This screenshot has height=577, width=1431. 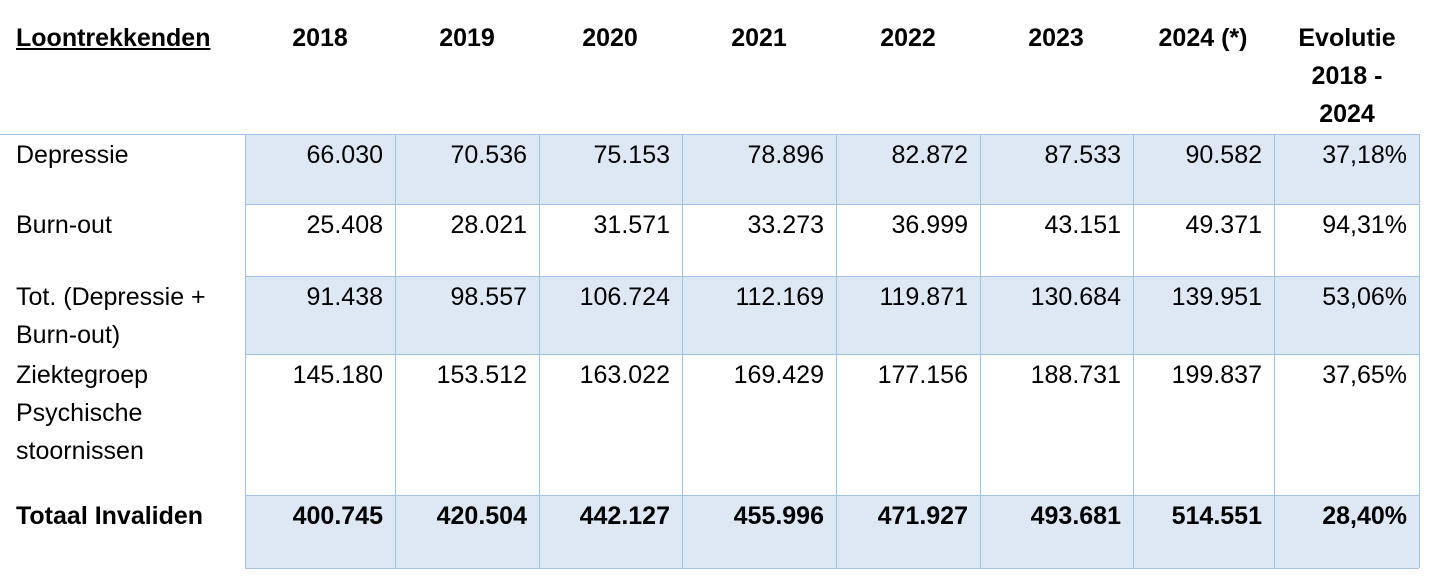 What do you see at coordinates (1075, 297) in the screenshot?
I see `table-cell: 130.684` at bounding box center [1075, 297].